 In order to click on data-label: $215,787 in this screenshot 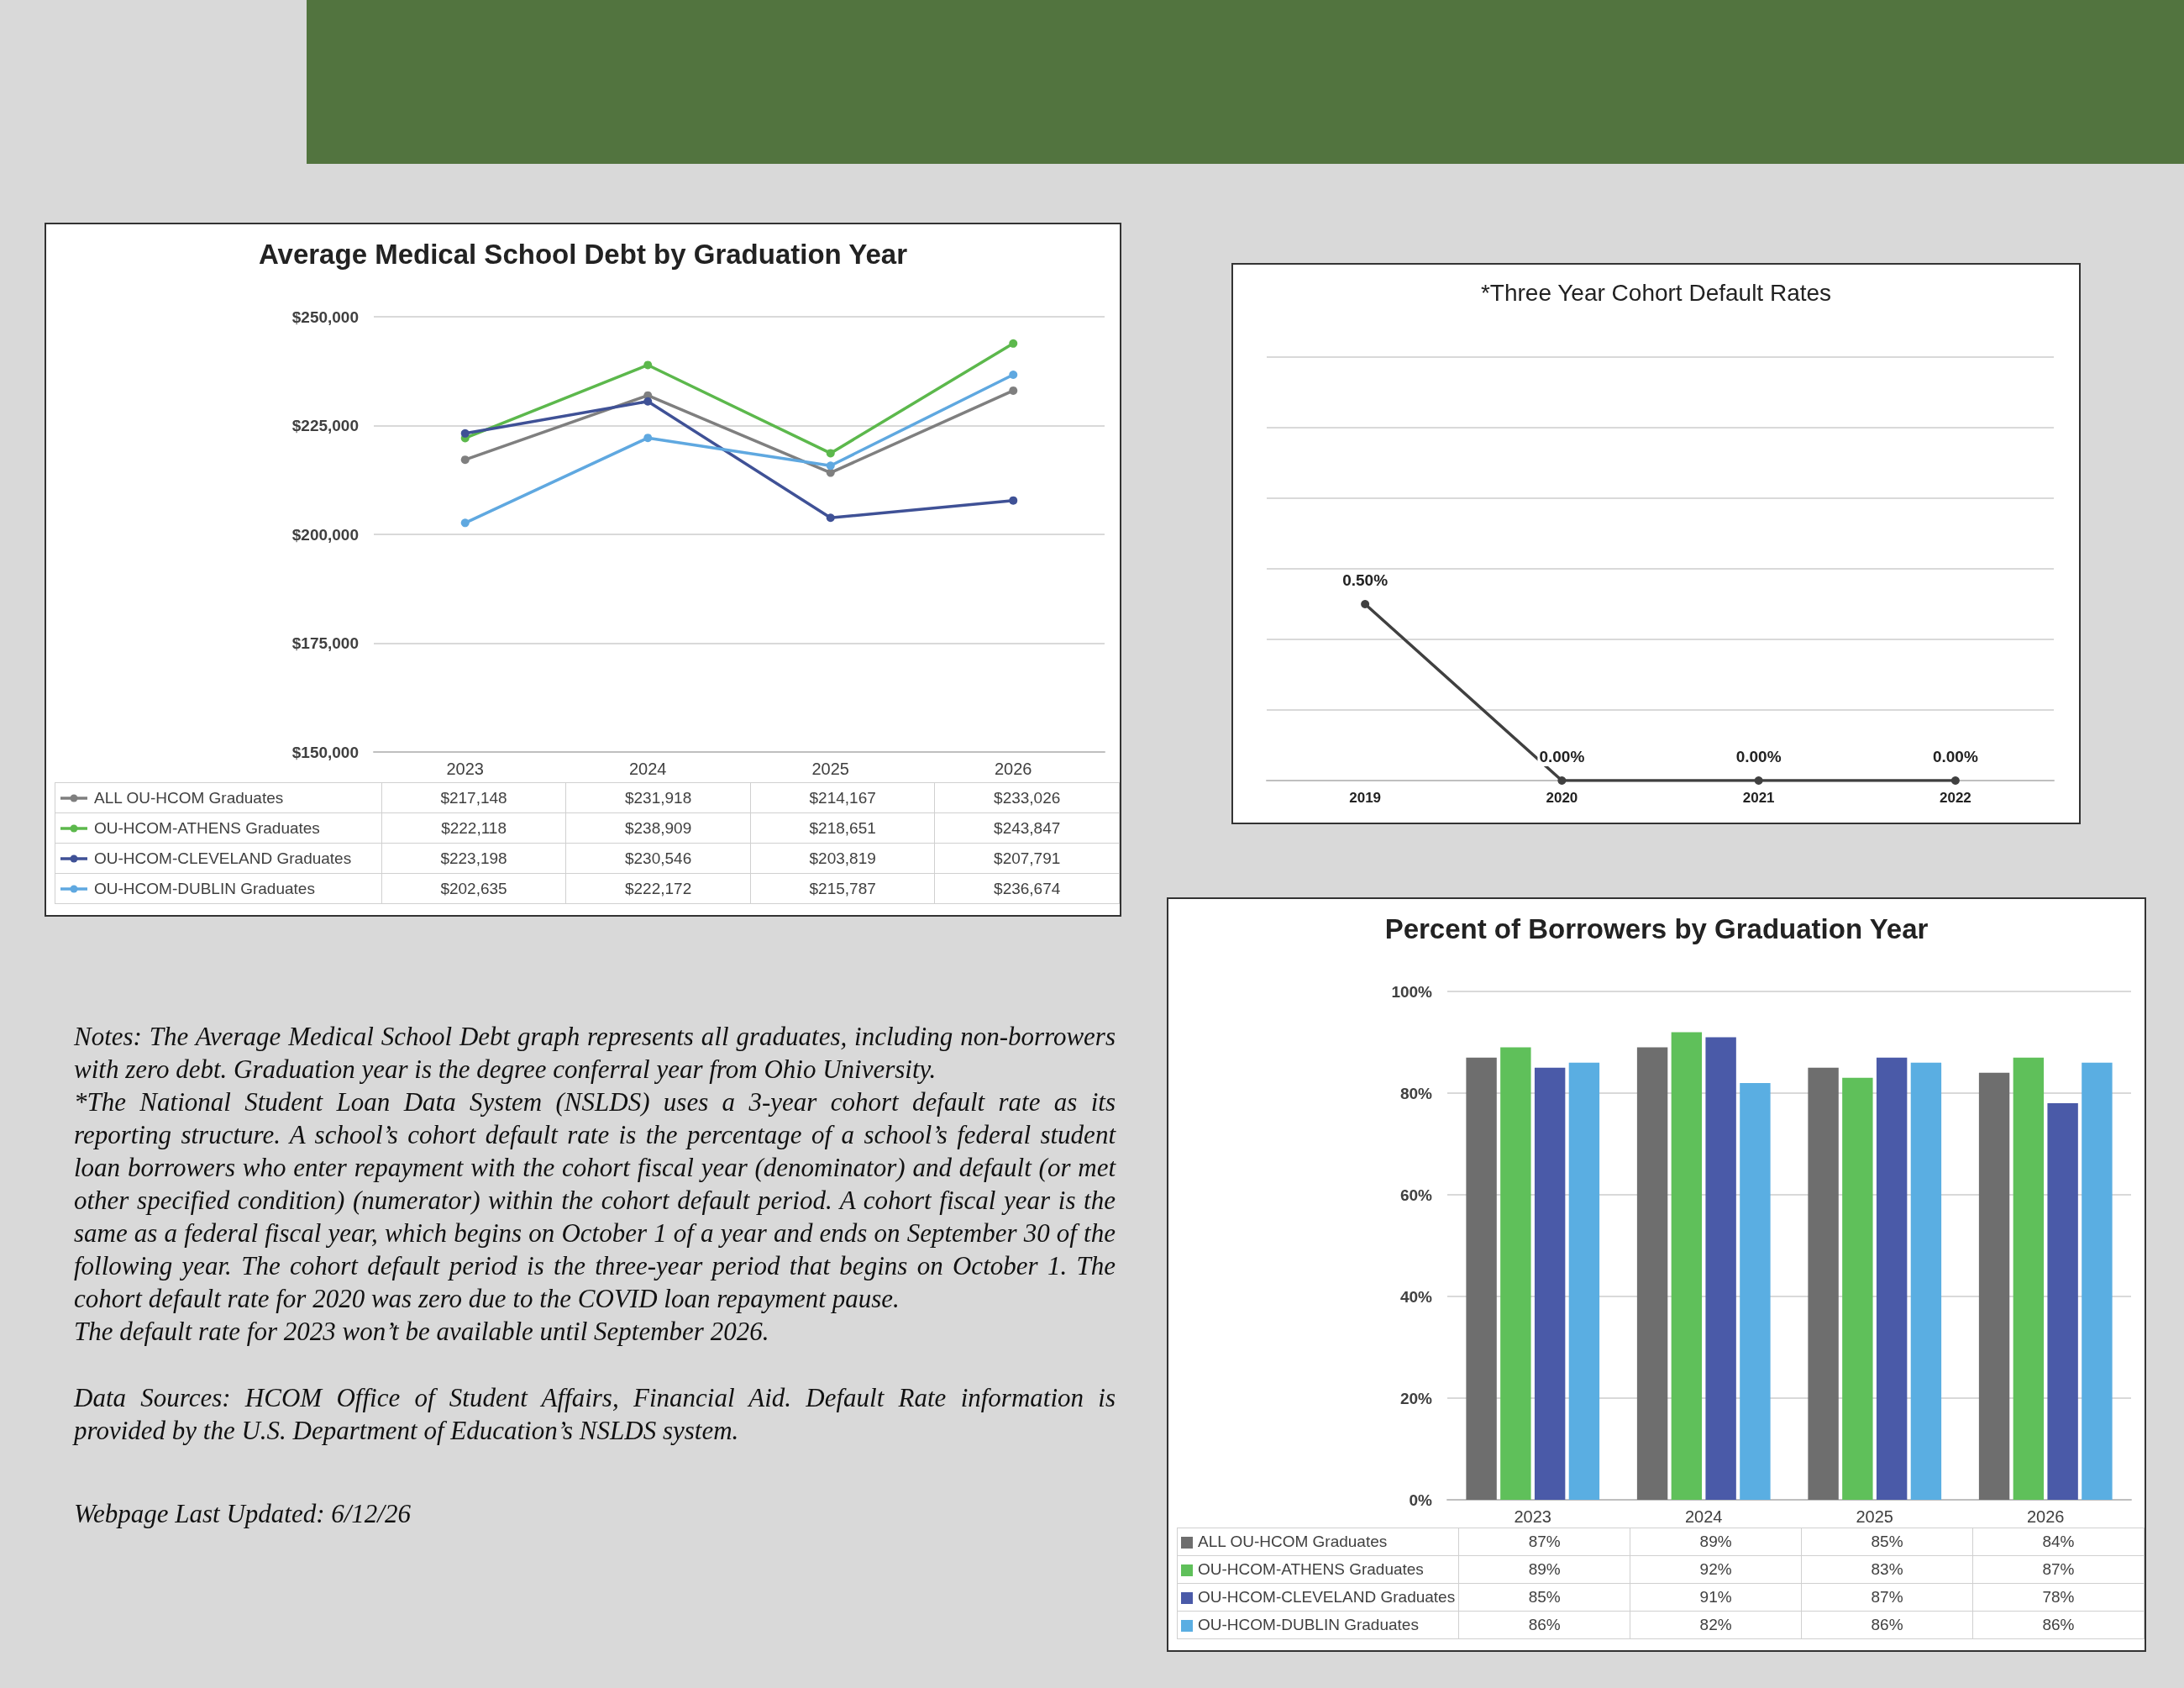, I will do `click(842, 888)`.